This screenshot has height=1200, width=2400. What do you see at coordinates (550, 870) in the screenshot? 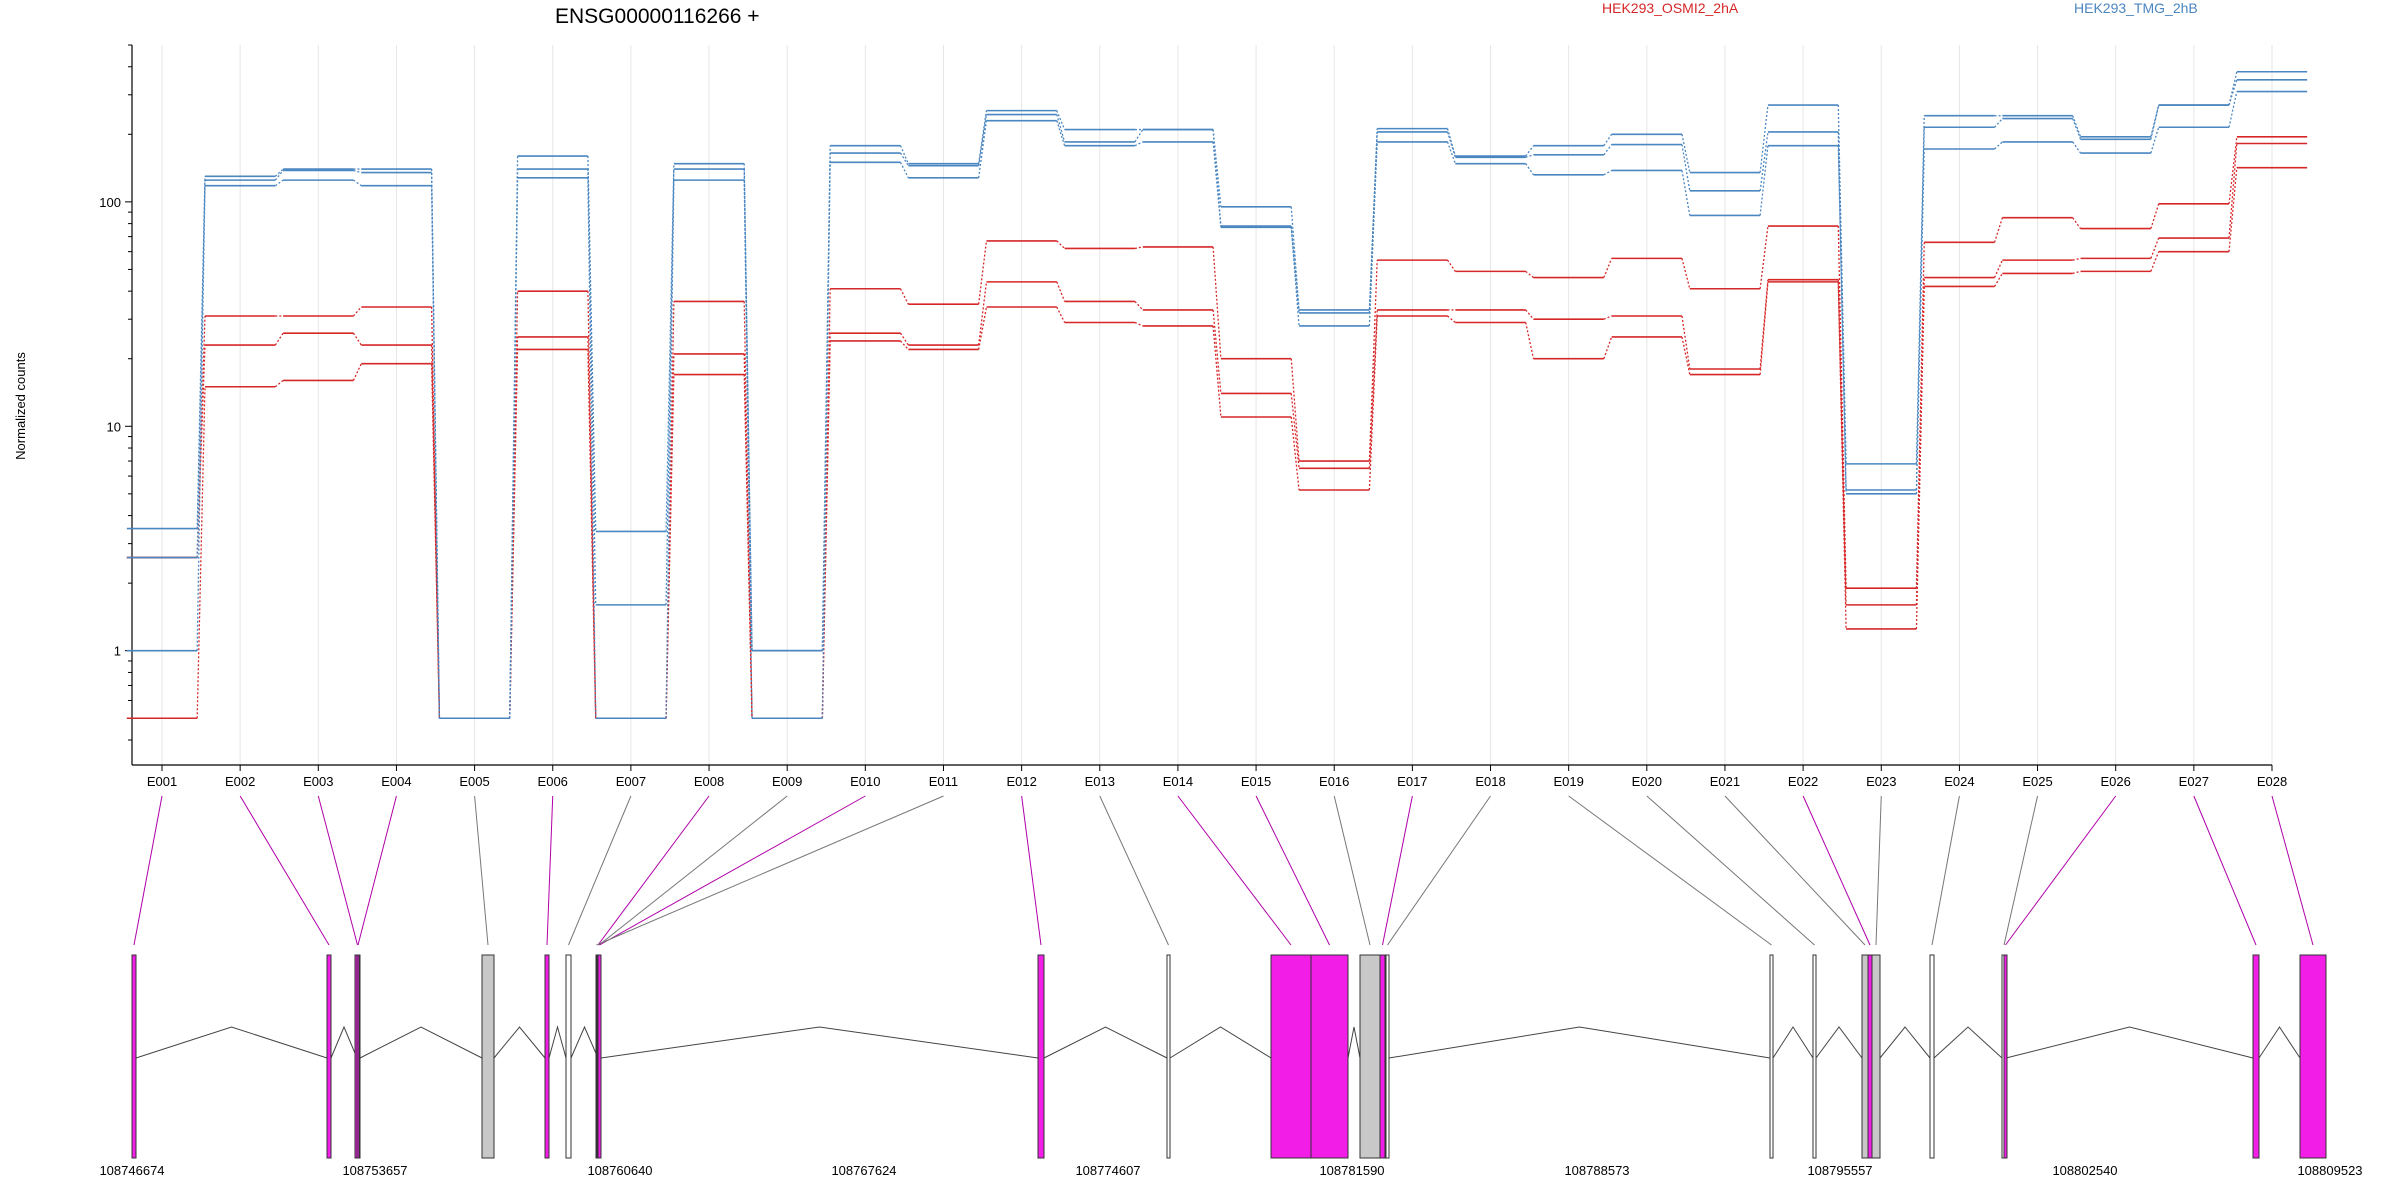
I see `connector-e006` at bounding box center [550, 870].